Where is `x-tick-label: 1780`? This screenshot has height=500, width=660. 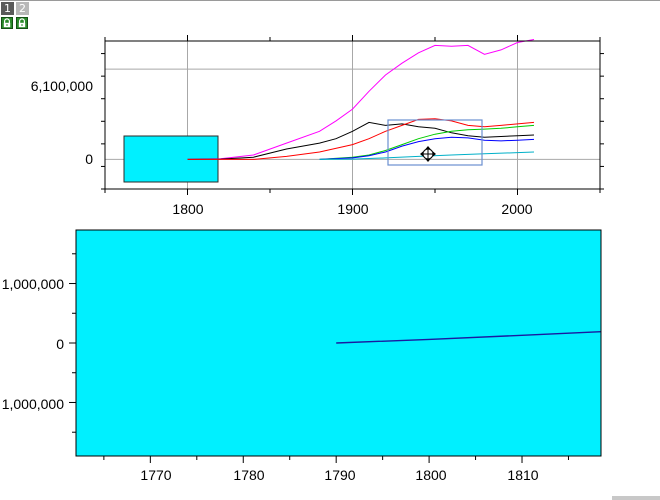
x-tick-label: 1780 is located at coordinates (248, 475).